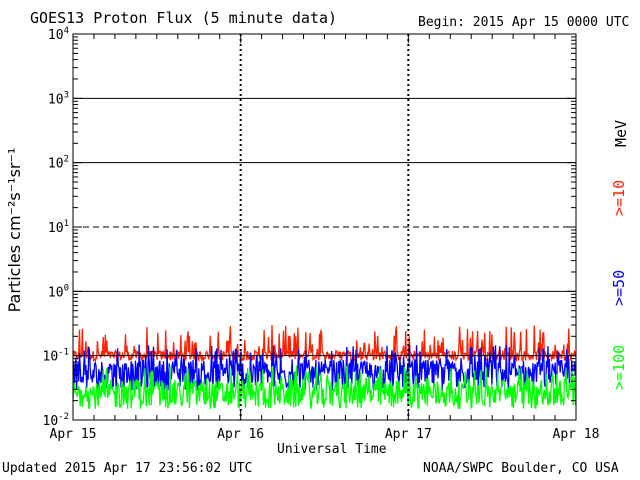 Image resolution: width=640 pixels, height=480 pixels. What do you see at coordinates (576, 434) in the screenshot?
I see `x-tick-label: Apr 18` at bounding box center [576, 434].